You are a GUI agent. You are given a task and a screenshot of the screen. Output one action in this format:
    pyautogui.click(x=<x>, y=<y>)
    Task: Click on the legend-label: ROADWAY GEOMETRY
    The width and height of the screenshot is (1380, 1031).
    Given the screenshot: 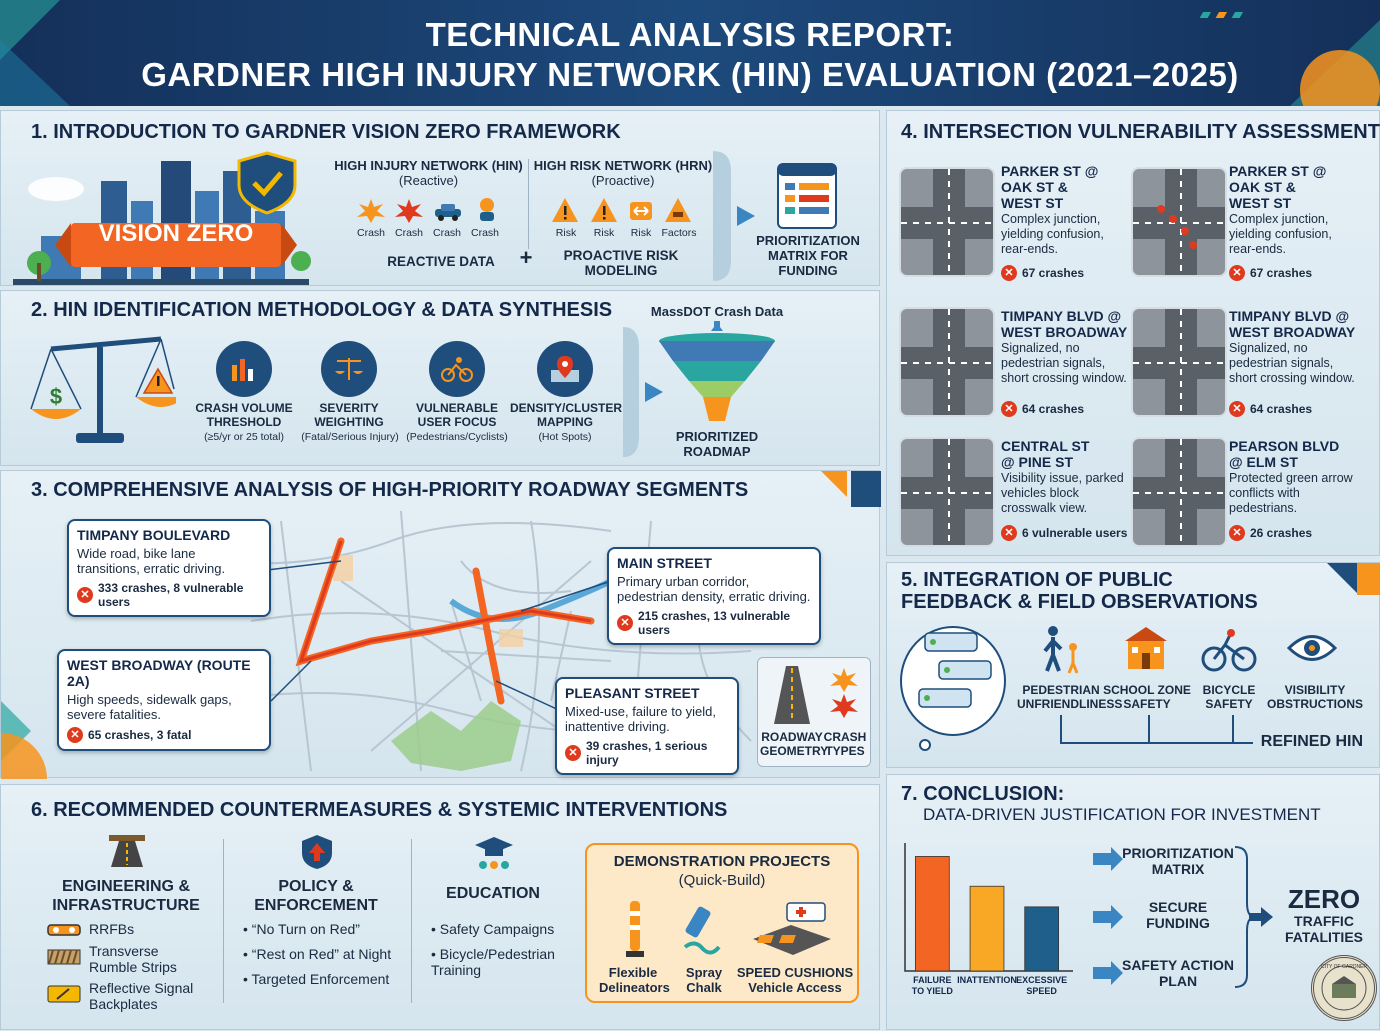 What is the action you would take?
    pyautogui.click(x=794, y=744)
    